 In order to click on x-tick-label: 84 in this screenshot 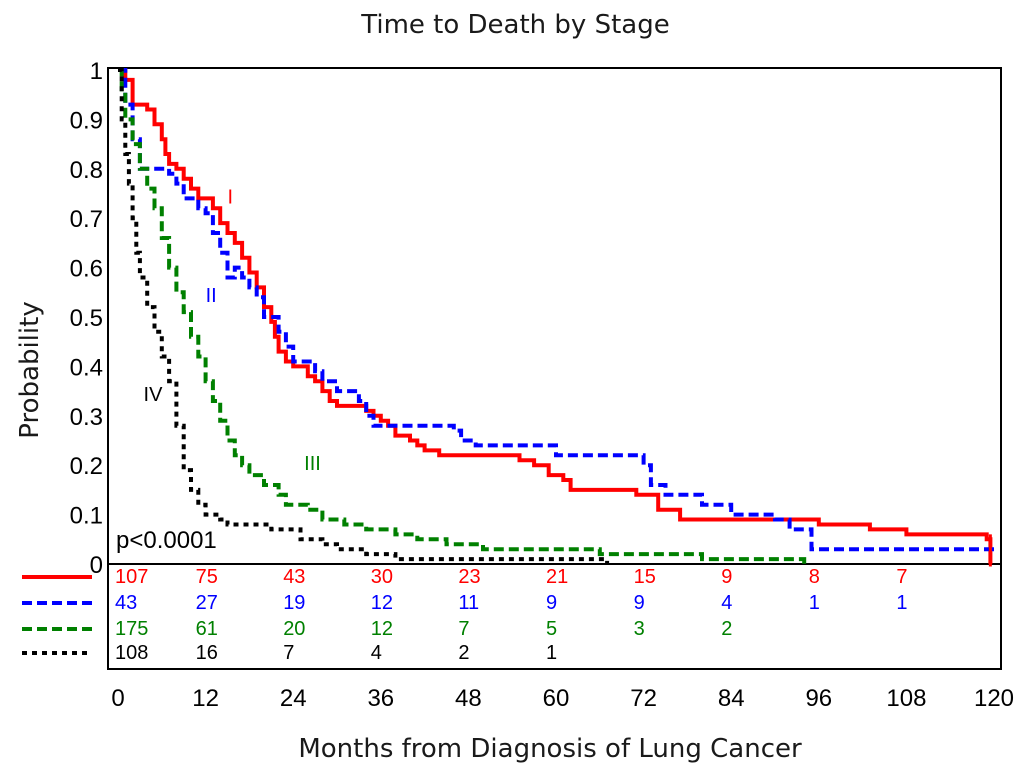, I will do `click(731, 698)`.